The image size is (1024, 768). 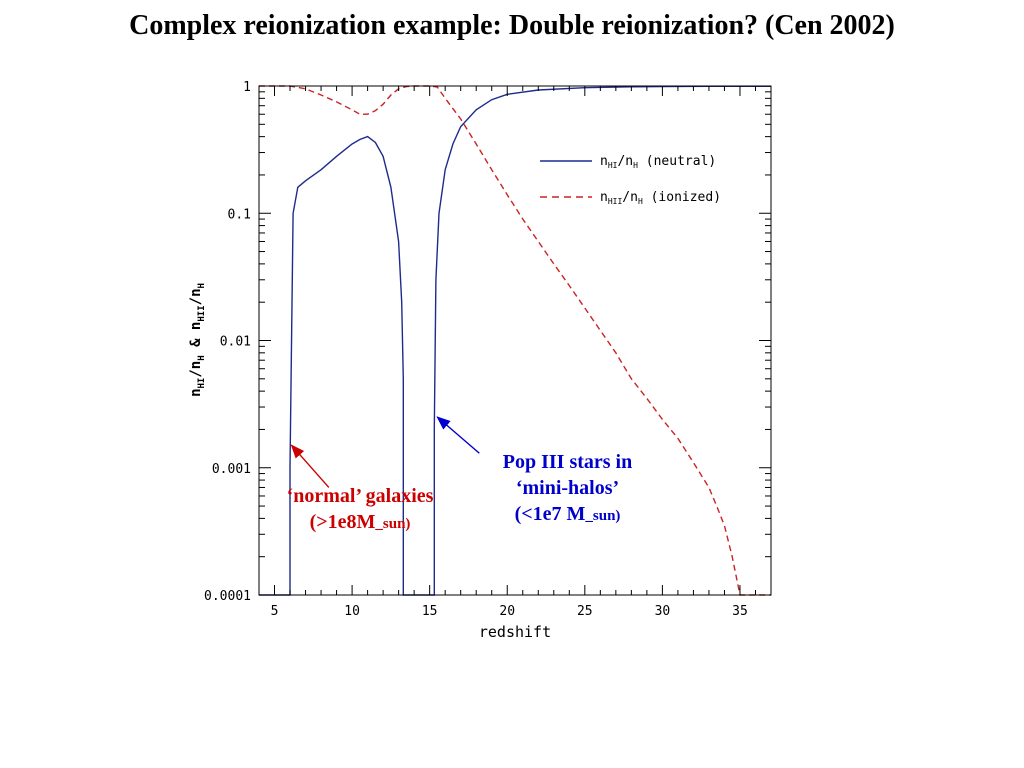 I want to click on y-tick-label: 0.1, so click(x=239, y=214).